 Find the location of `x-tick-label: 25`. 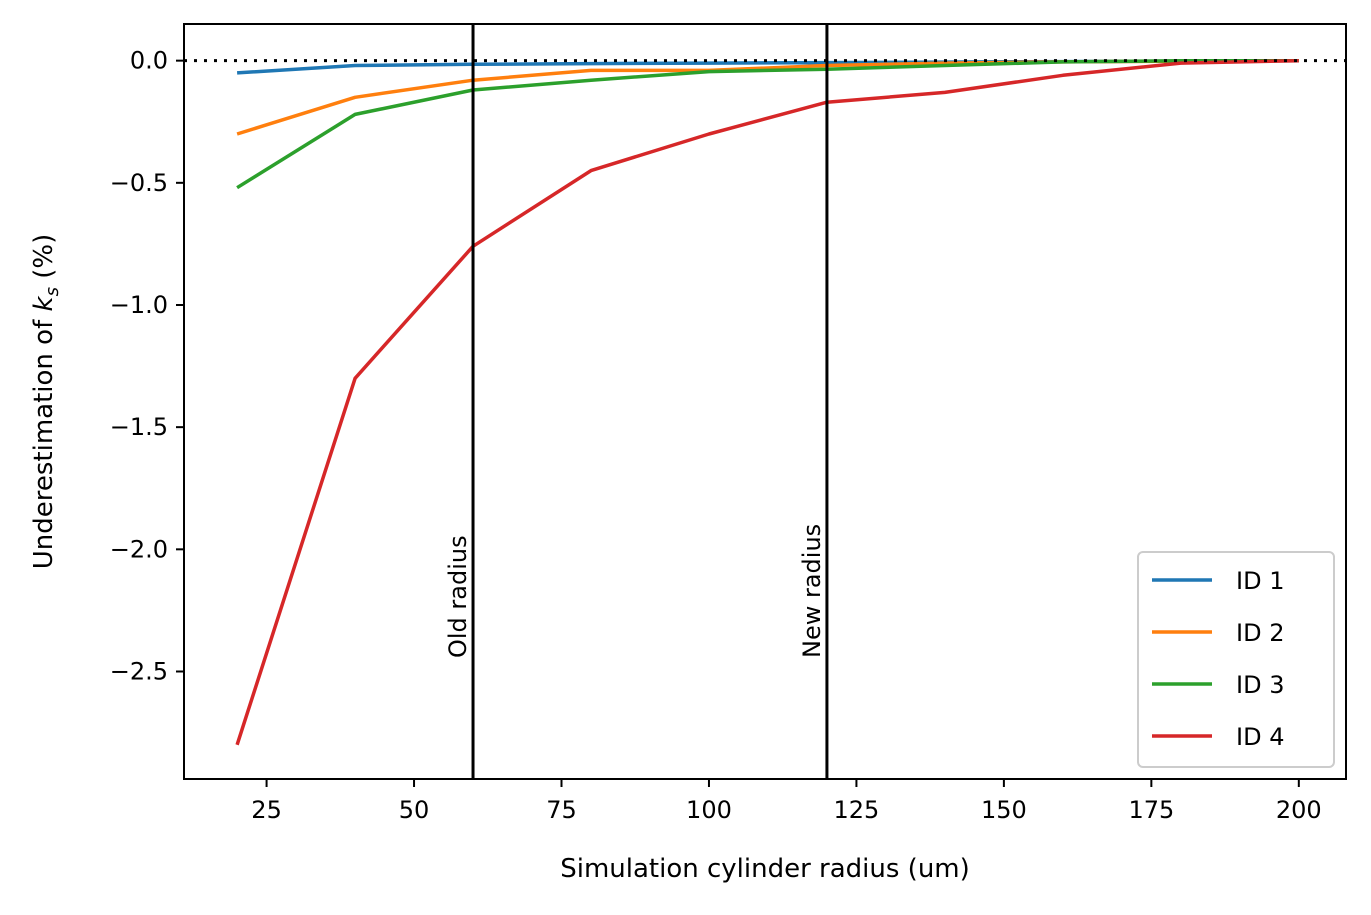

x-tick-label: 25 is located at coordinates (266, 810).